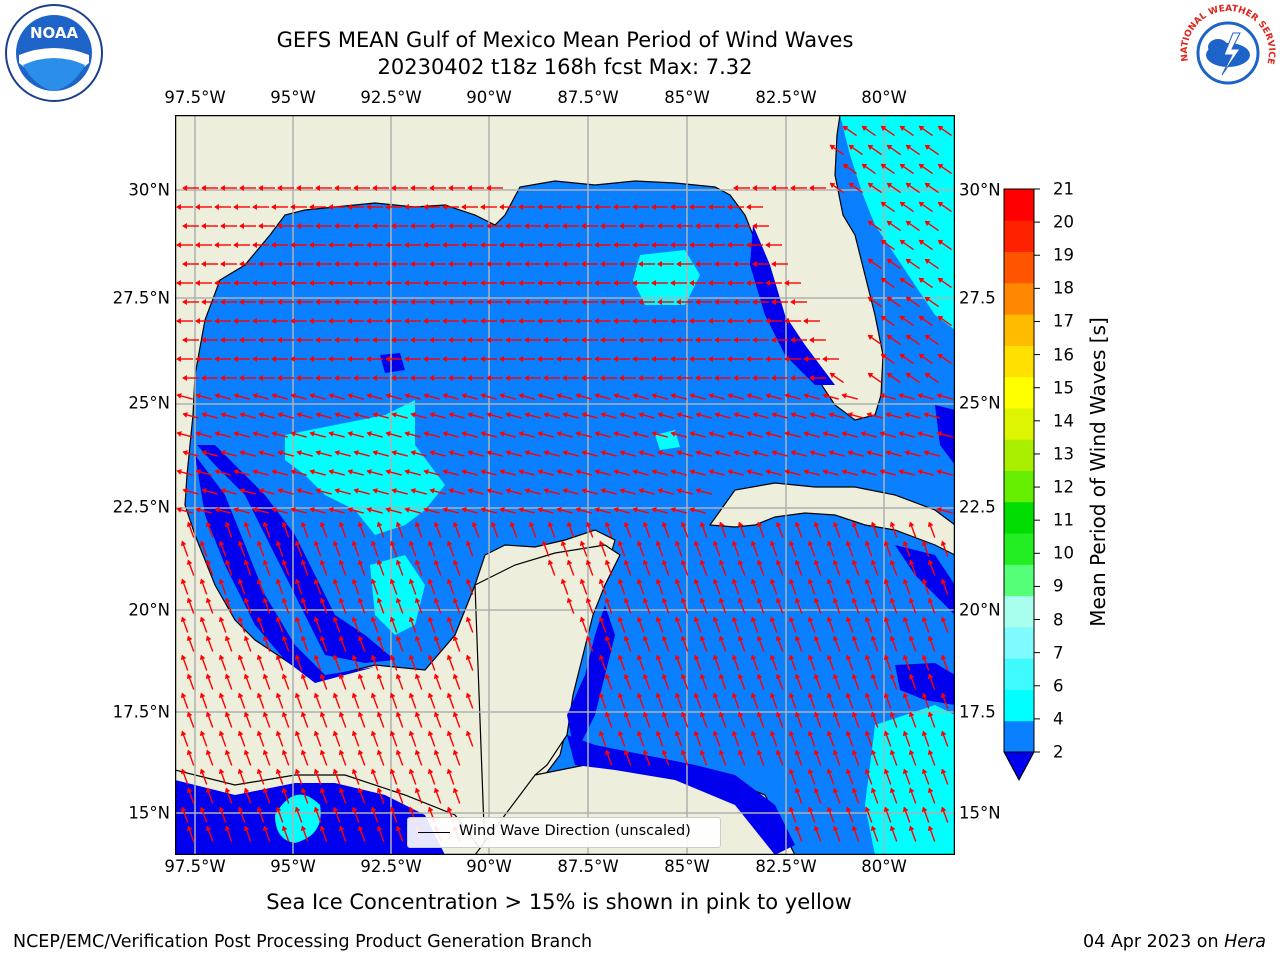 Image resolution: width=1280 pixels, height=960 pixels. What do you see at coordinates (141, 712) in the screenshot?
I see `lat-label-left: 17.5°N` at bounding box center [141, 712].